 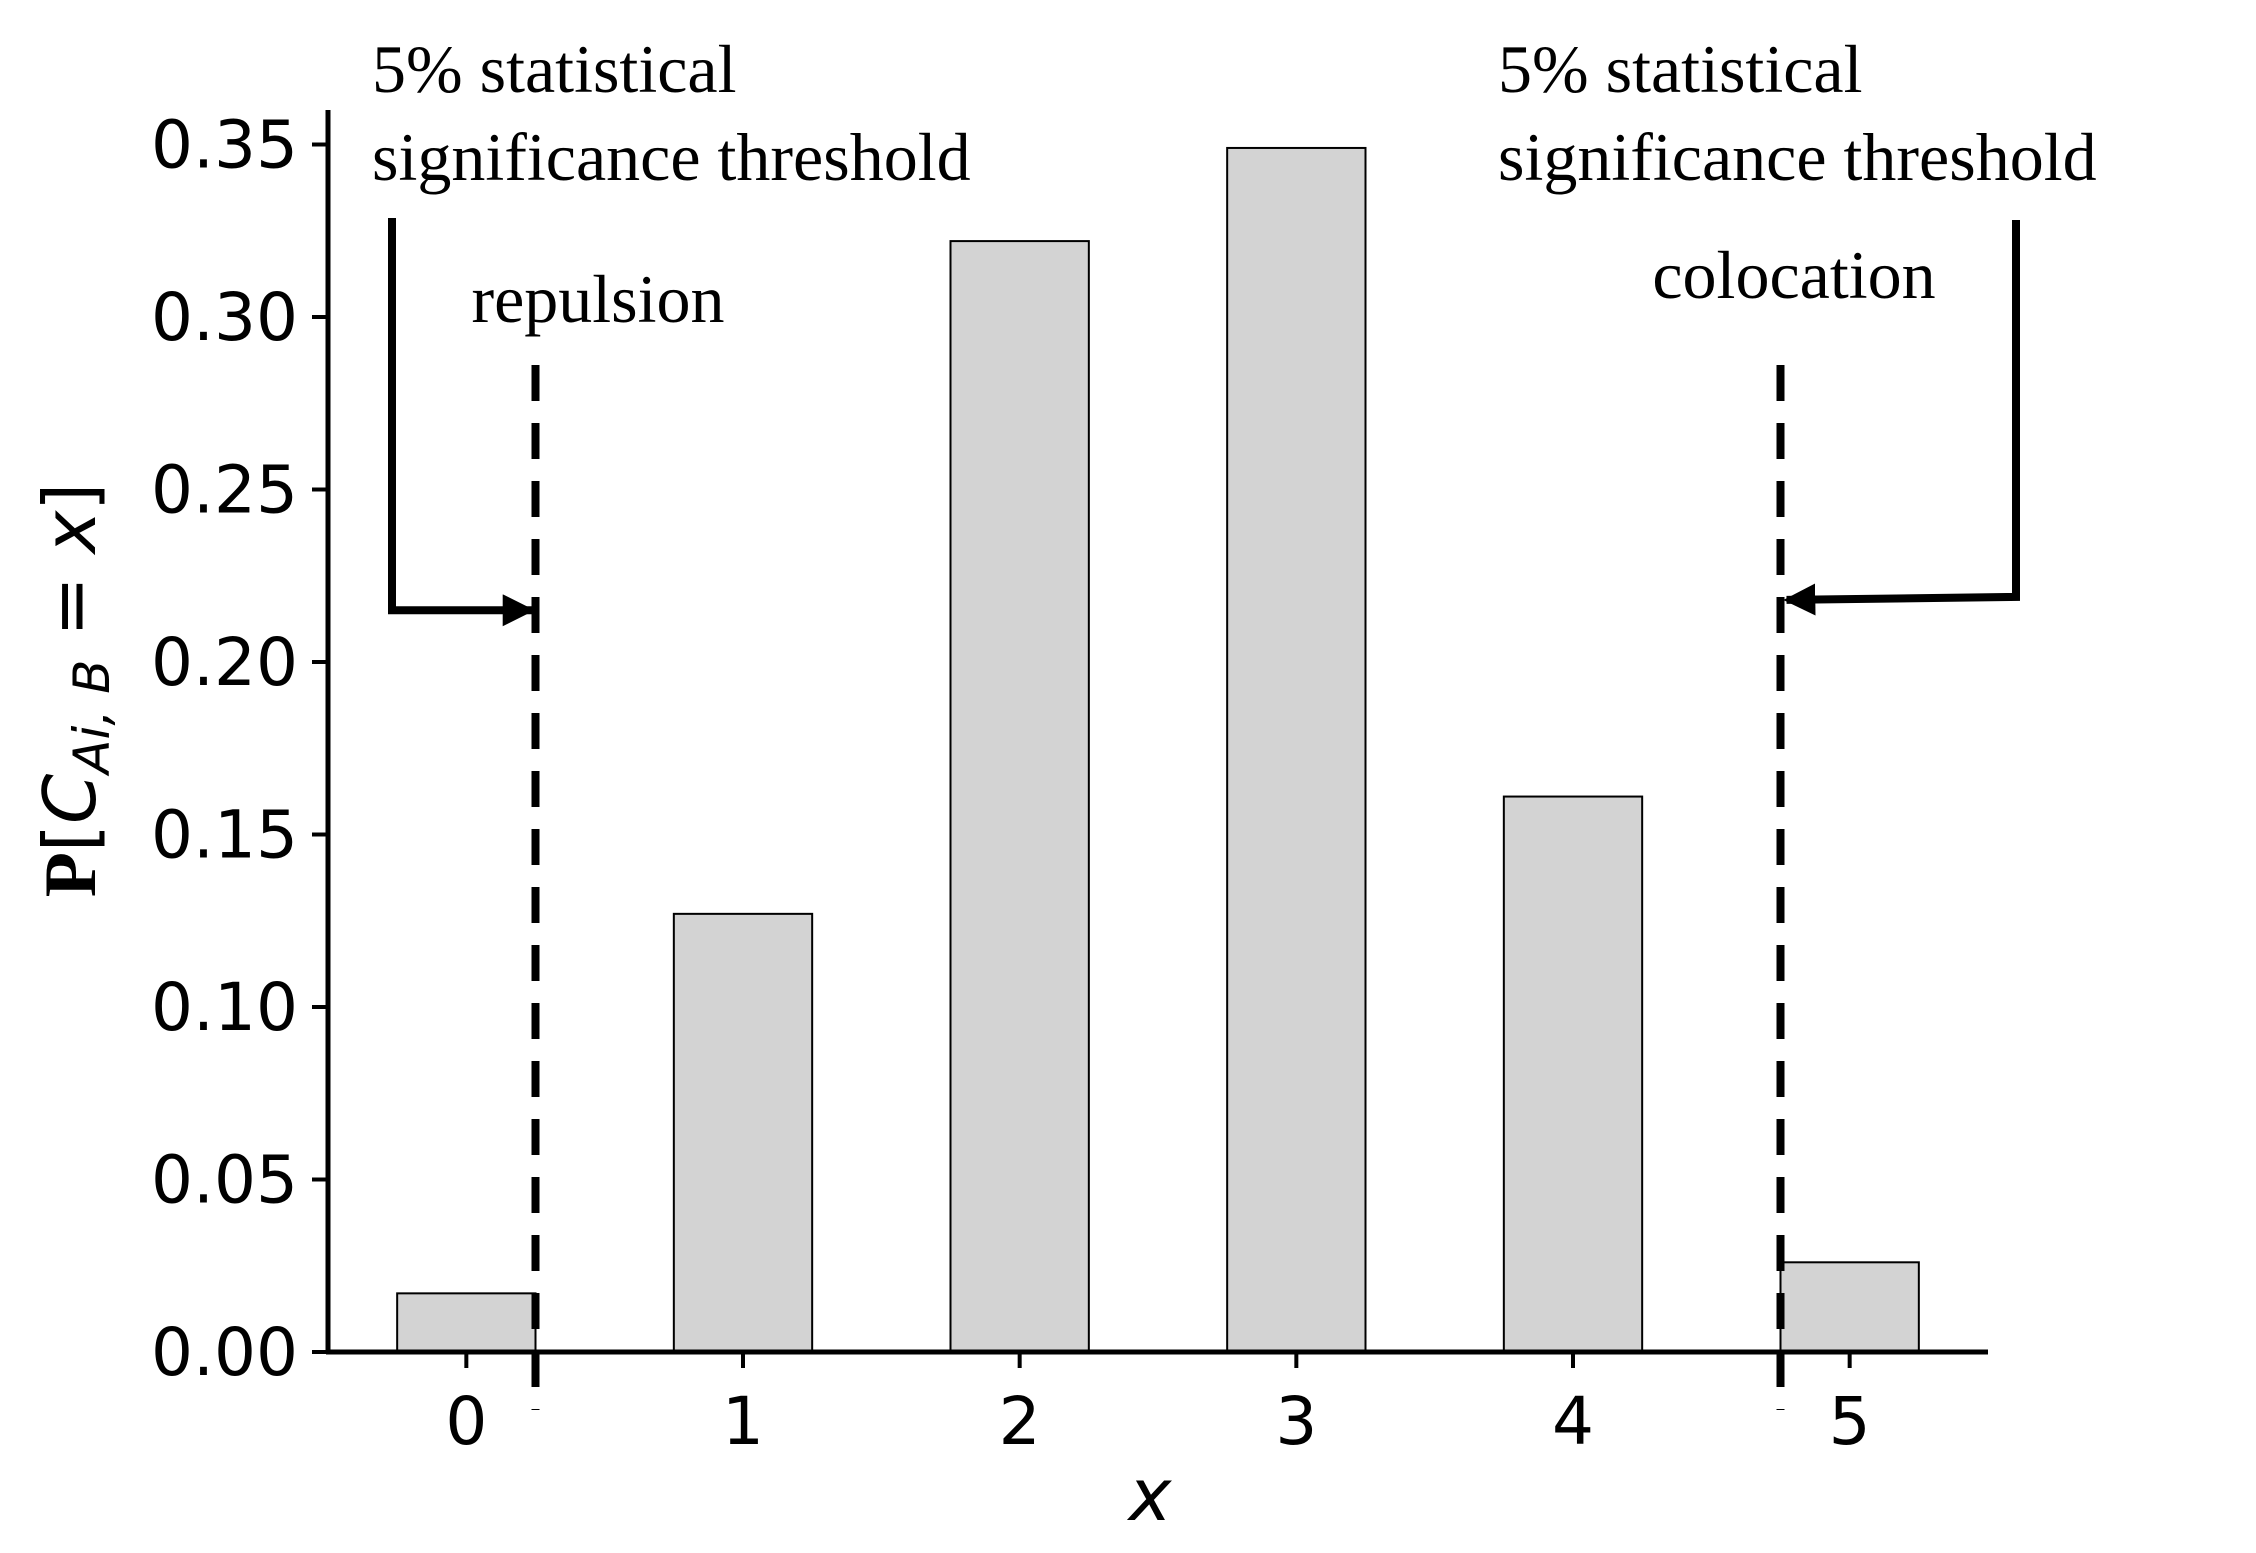 I want to click on x-tick-label: 3, so click(x=1296, y=1421).